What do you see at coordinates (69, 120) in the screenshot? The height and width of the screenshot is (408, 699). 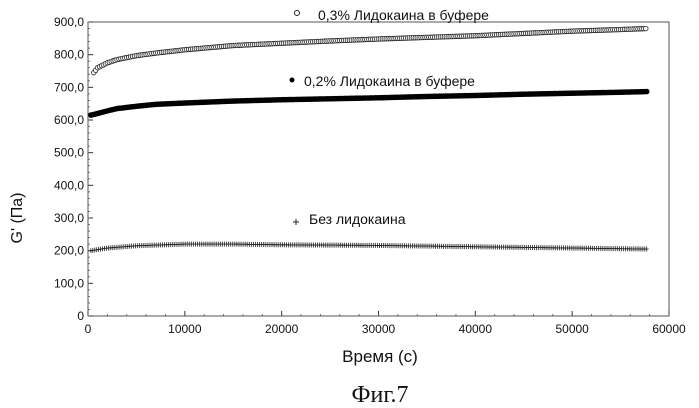 I see `y-tick-label: 600,0` at bounding box center [69, 120].